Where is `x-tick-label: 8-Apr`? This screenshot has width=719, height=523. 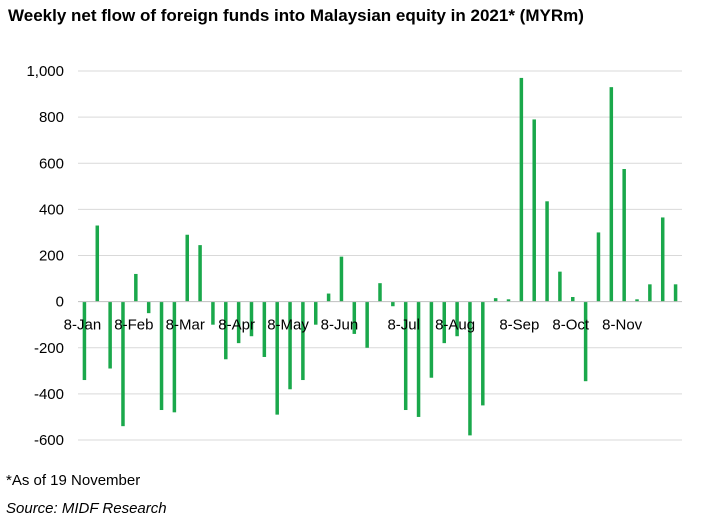
x-tick-label: 8-Apr is located at coordinates (236, 325).